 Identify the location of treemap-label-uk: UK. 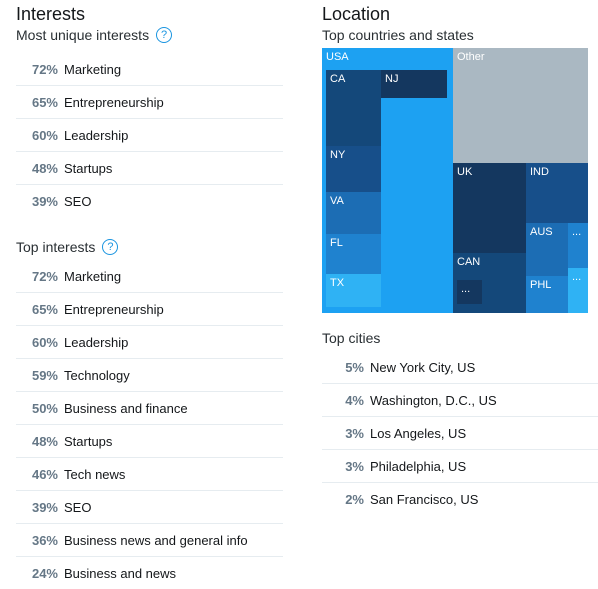
(465, 172).